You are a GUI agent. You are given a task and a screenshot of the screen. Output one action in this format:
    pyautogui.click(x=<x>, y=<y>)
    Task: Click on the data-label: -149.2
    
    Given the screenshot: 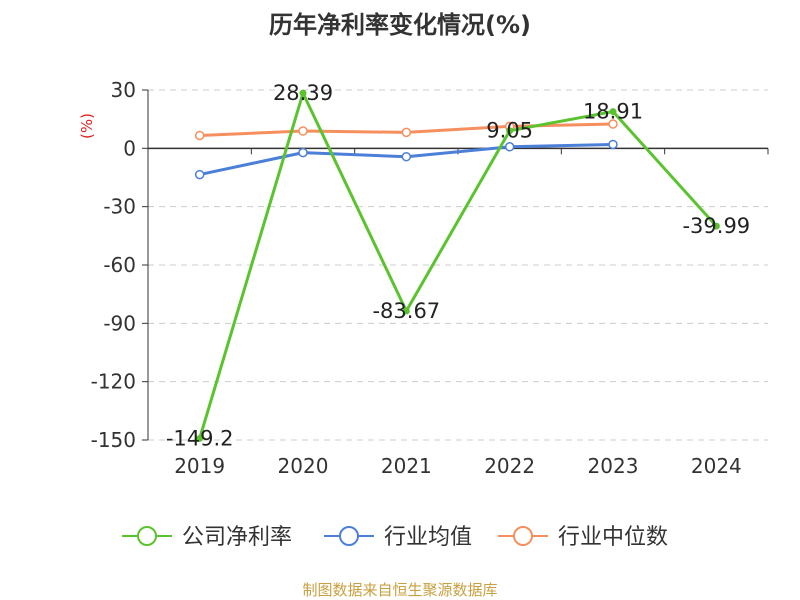 What is the action you would take?
    pyautogui.click(x=200, y=438)
    